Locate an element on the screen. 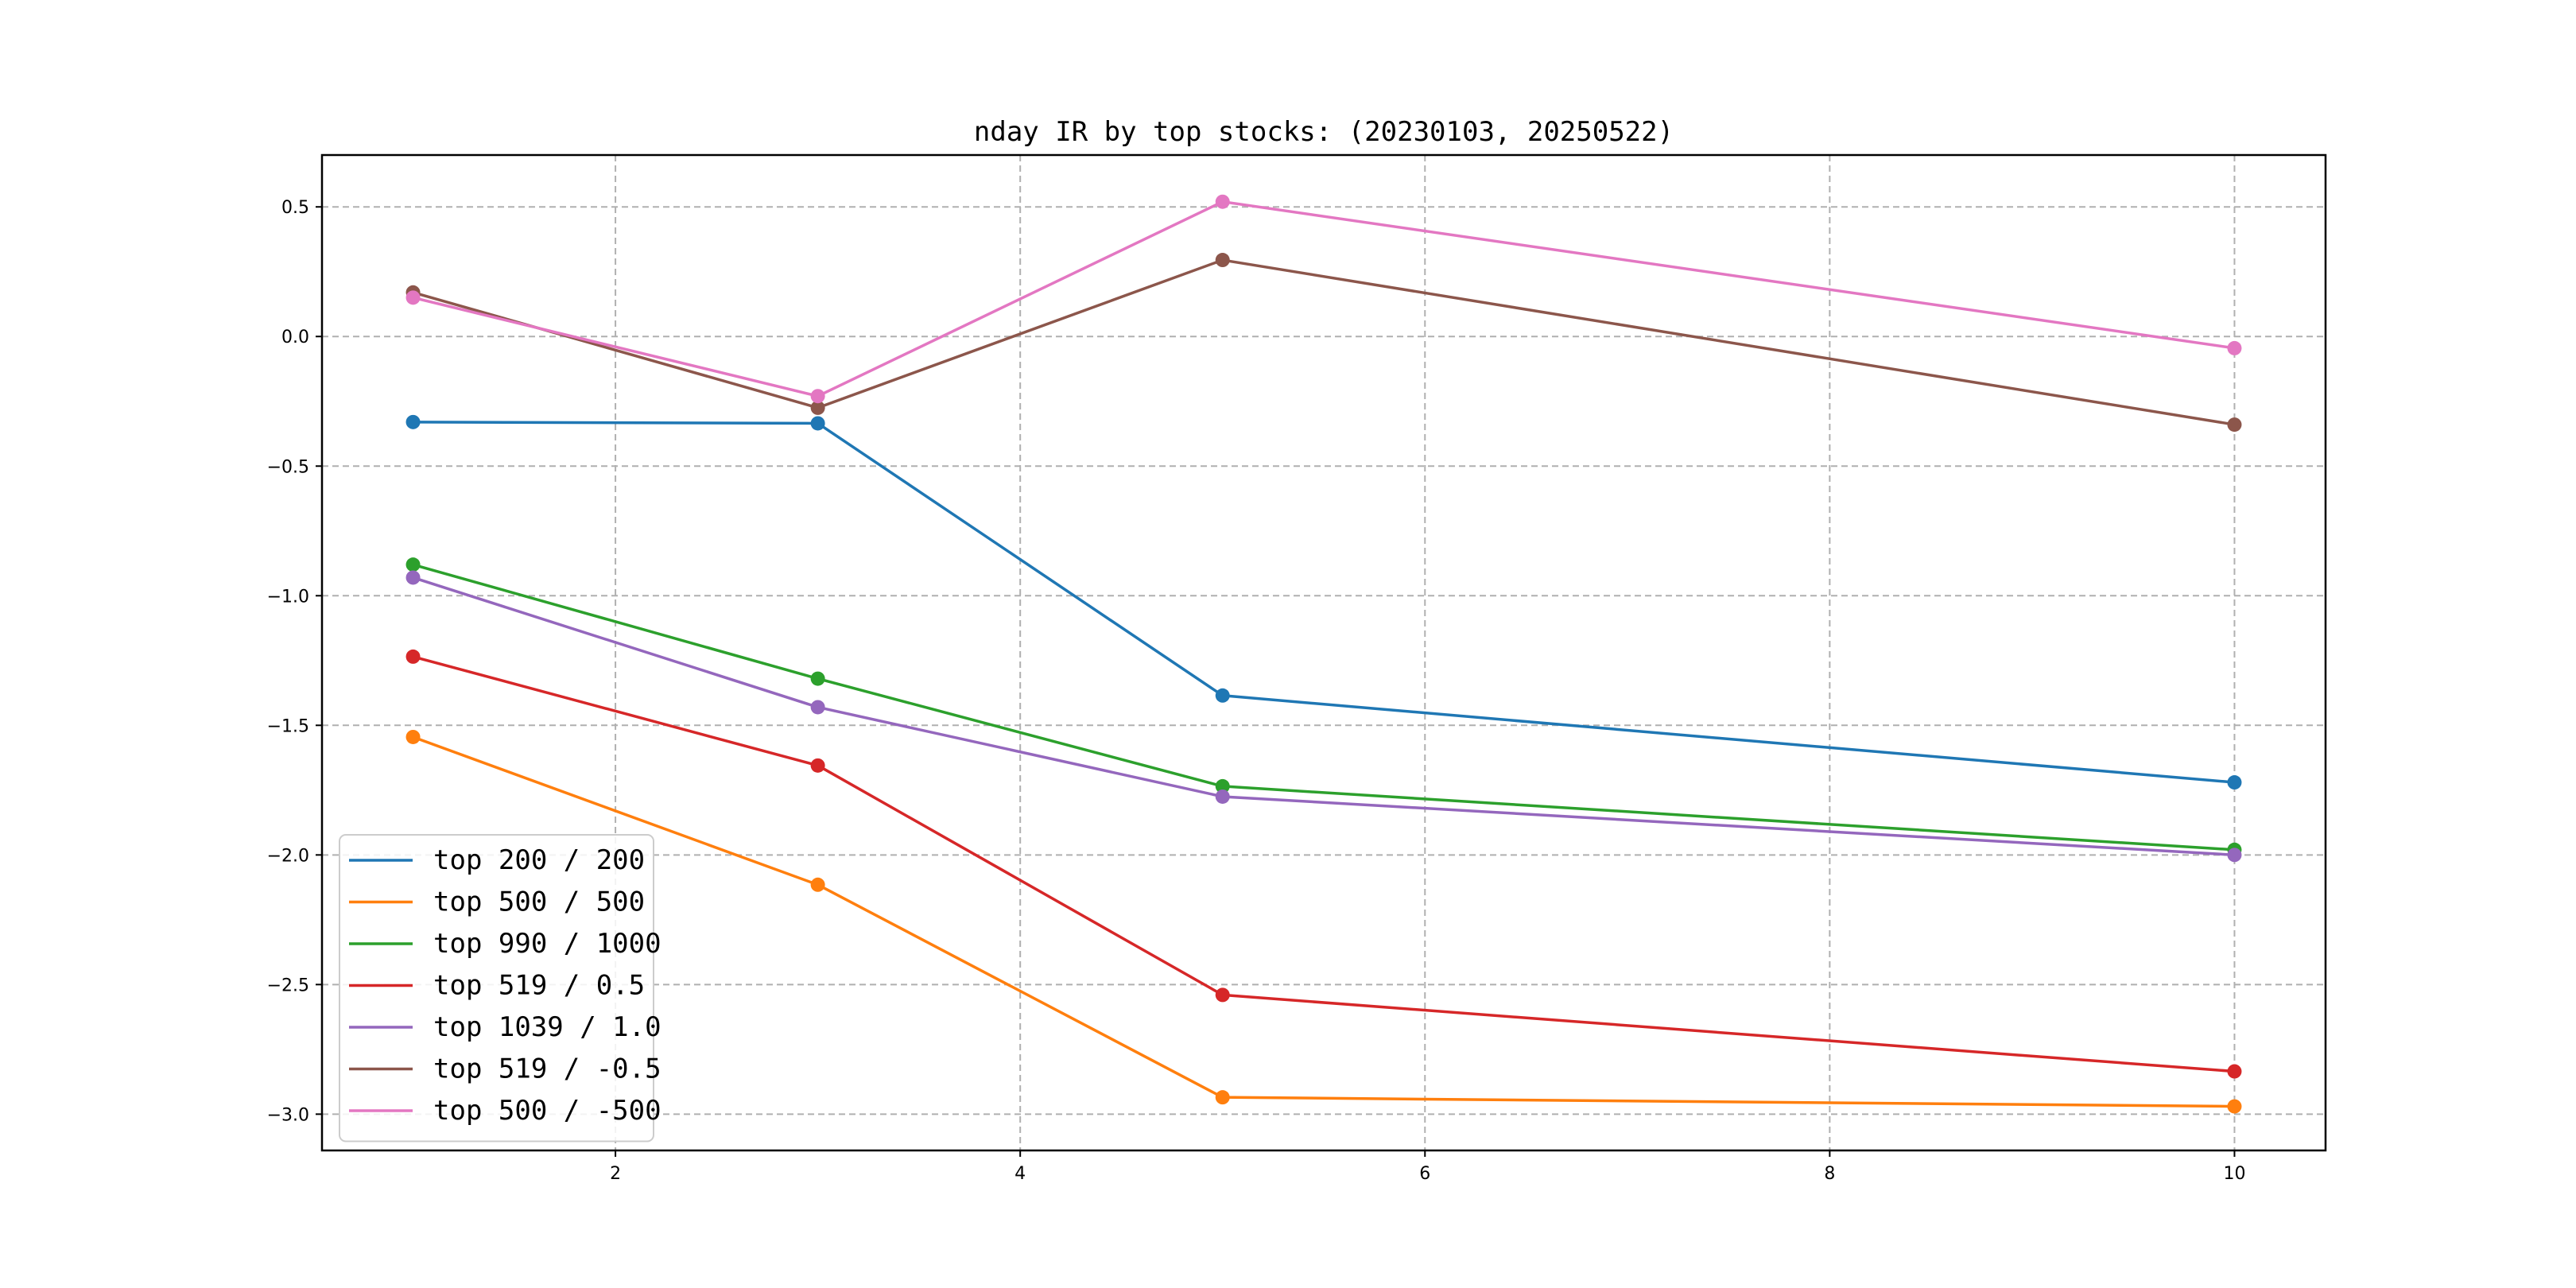 This screenshot has height=1288, width=2576. legend-label: top 990 / 1000 is located at coordinates (547, 944).